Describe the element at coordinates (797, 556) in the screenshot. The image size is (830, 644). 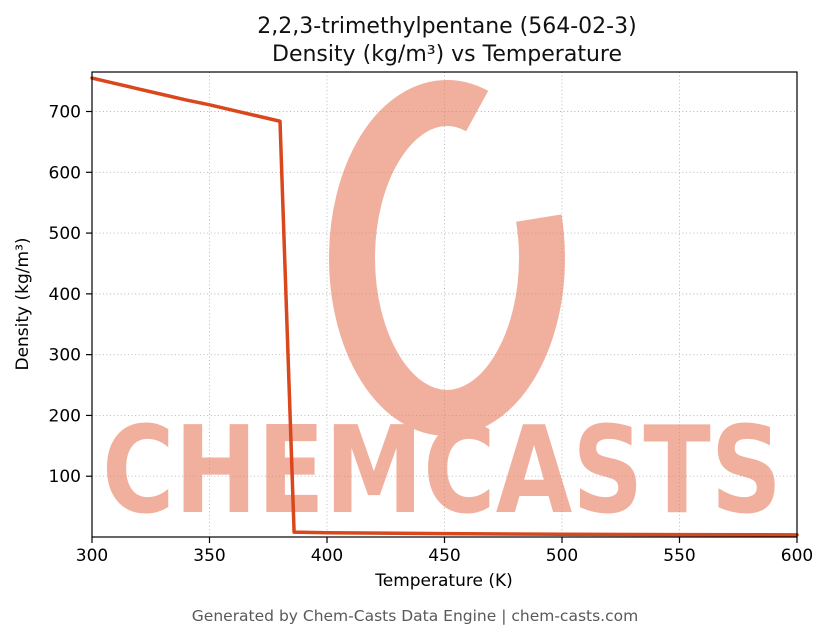
I see `x-tick-label: 600` at that location.